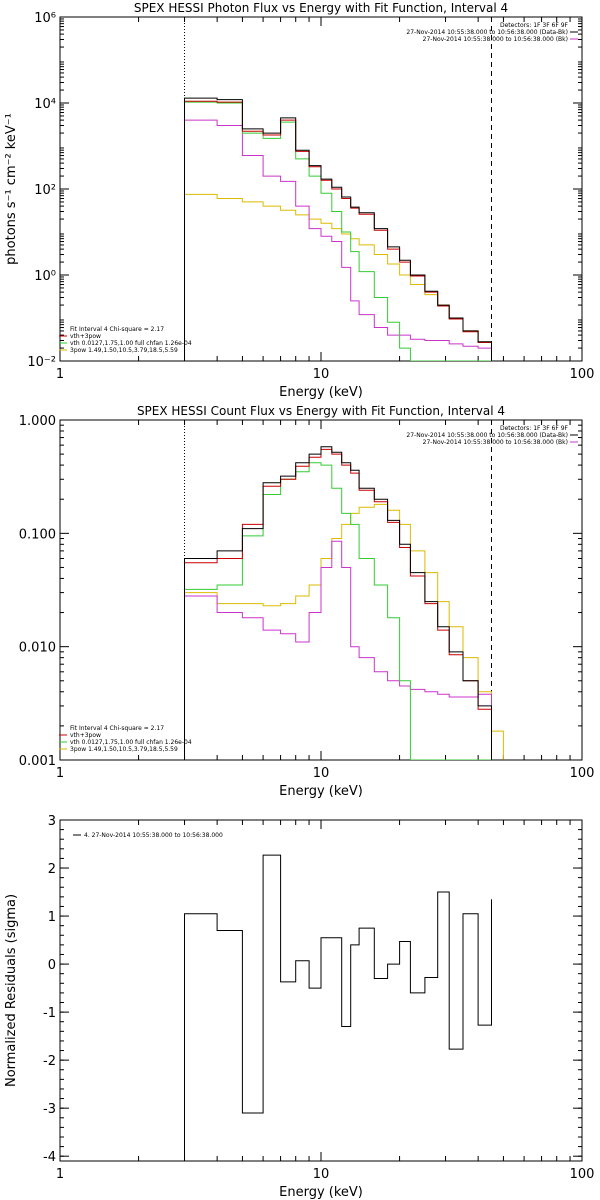 The width and height of the screenshot is (600, 1200). What do you see at coordinates (11, 189) in the screenshot?
I see `y-axis-label: photons s⁻¹ cm⁻² keV⁻¹` at bounding box center [11, 189].